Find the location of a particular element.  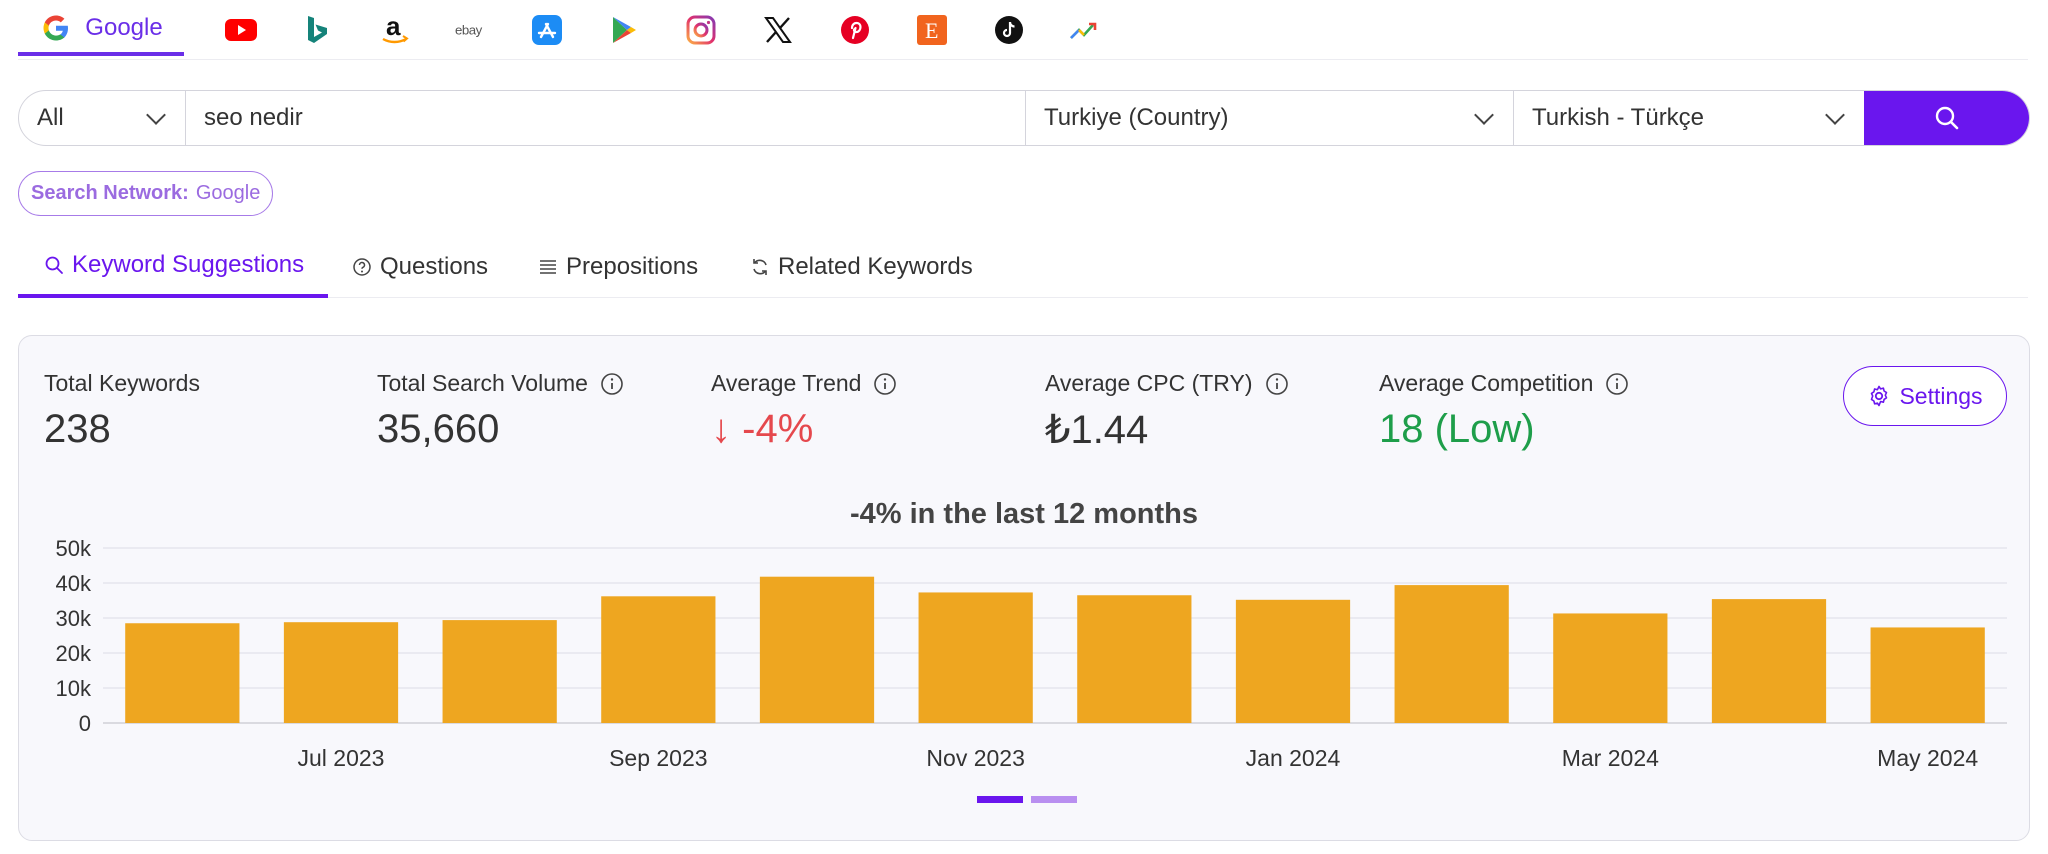

stat-total-keywords: Total Keywords 238 is located at coordinates (122, 411).